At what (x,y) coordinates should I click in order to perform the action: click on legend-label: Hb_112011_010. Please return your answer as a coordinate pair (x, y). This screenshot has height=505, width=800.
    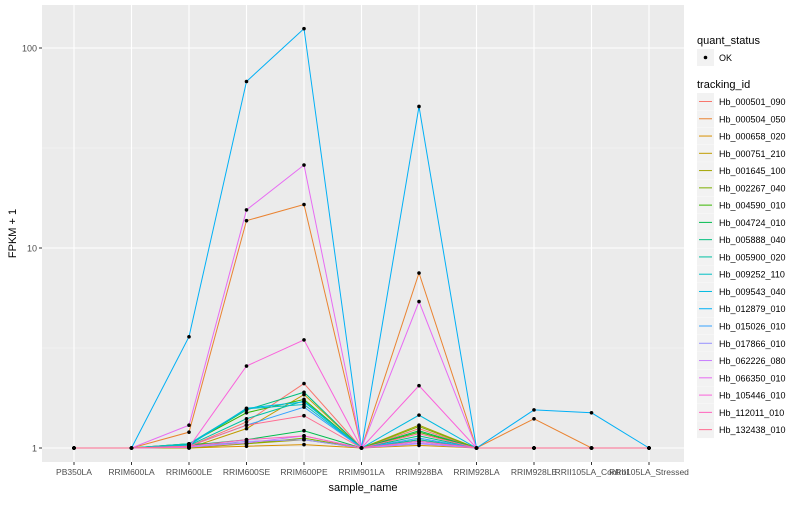
    Looking at the image, I should click on (751, 413).